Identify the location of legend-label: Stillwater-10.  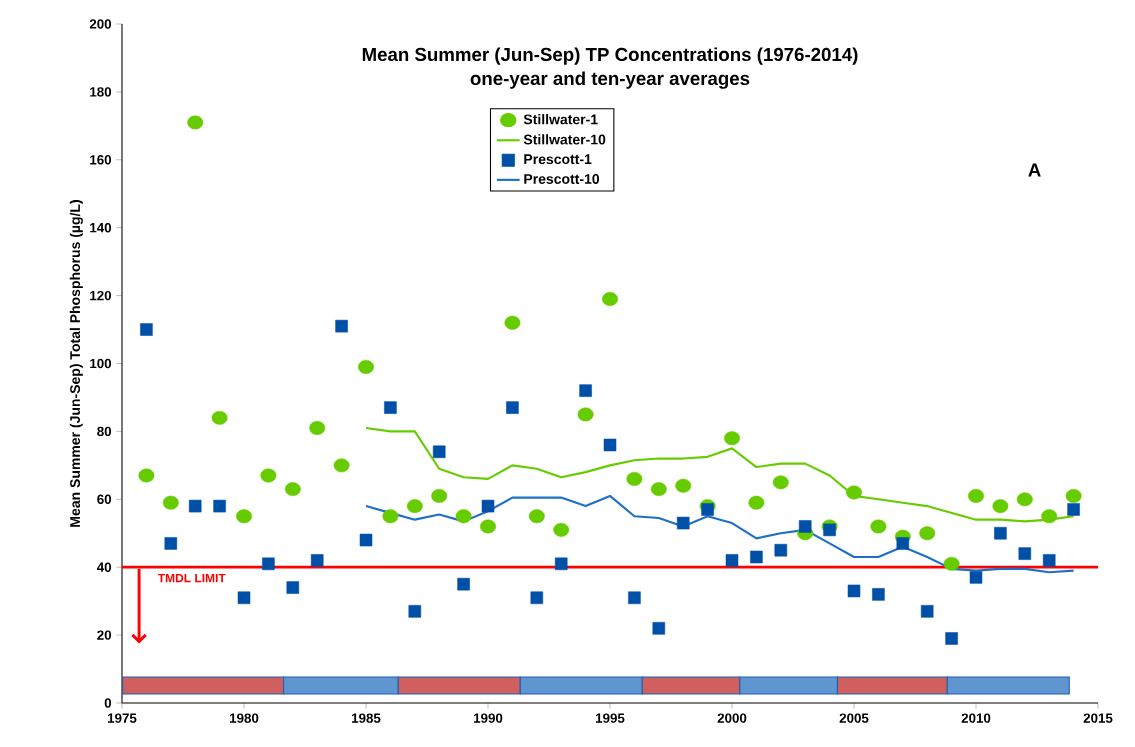
(564, 139).